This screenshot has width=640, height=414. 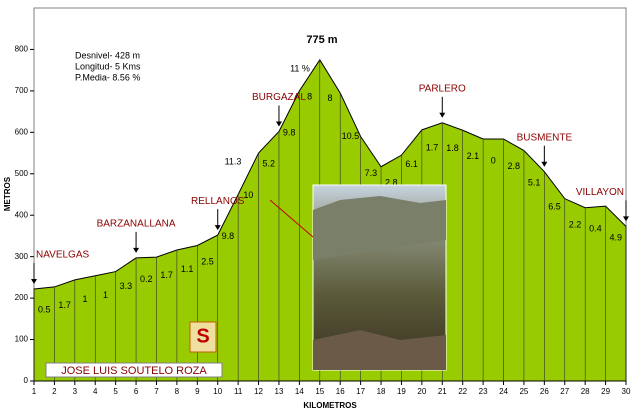 What do you see at coordinates (54, 391) in the screenshot?
I see `x-tick-label: 2` at bounding box center [54, 391].